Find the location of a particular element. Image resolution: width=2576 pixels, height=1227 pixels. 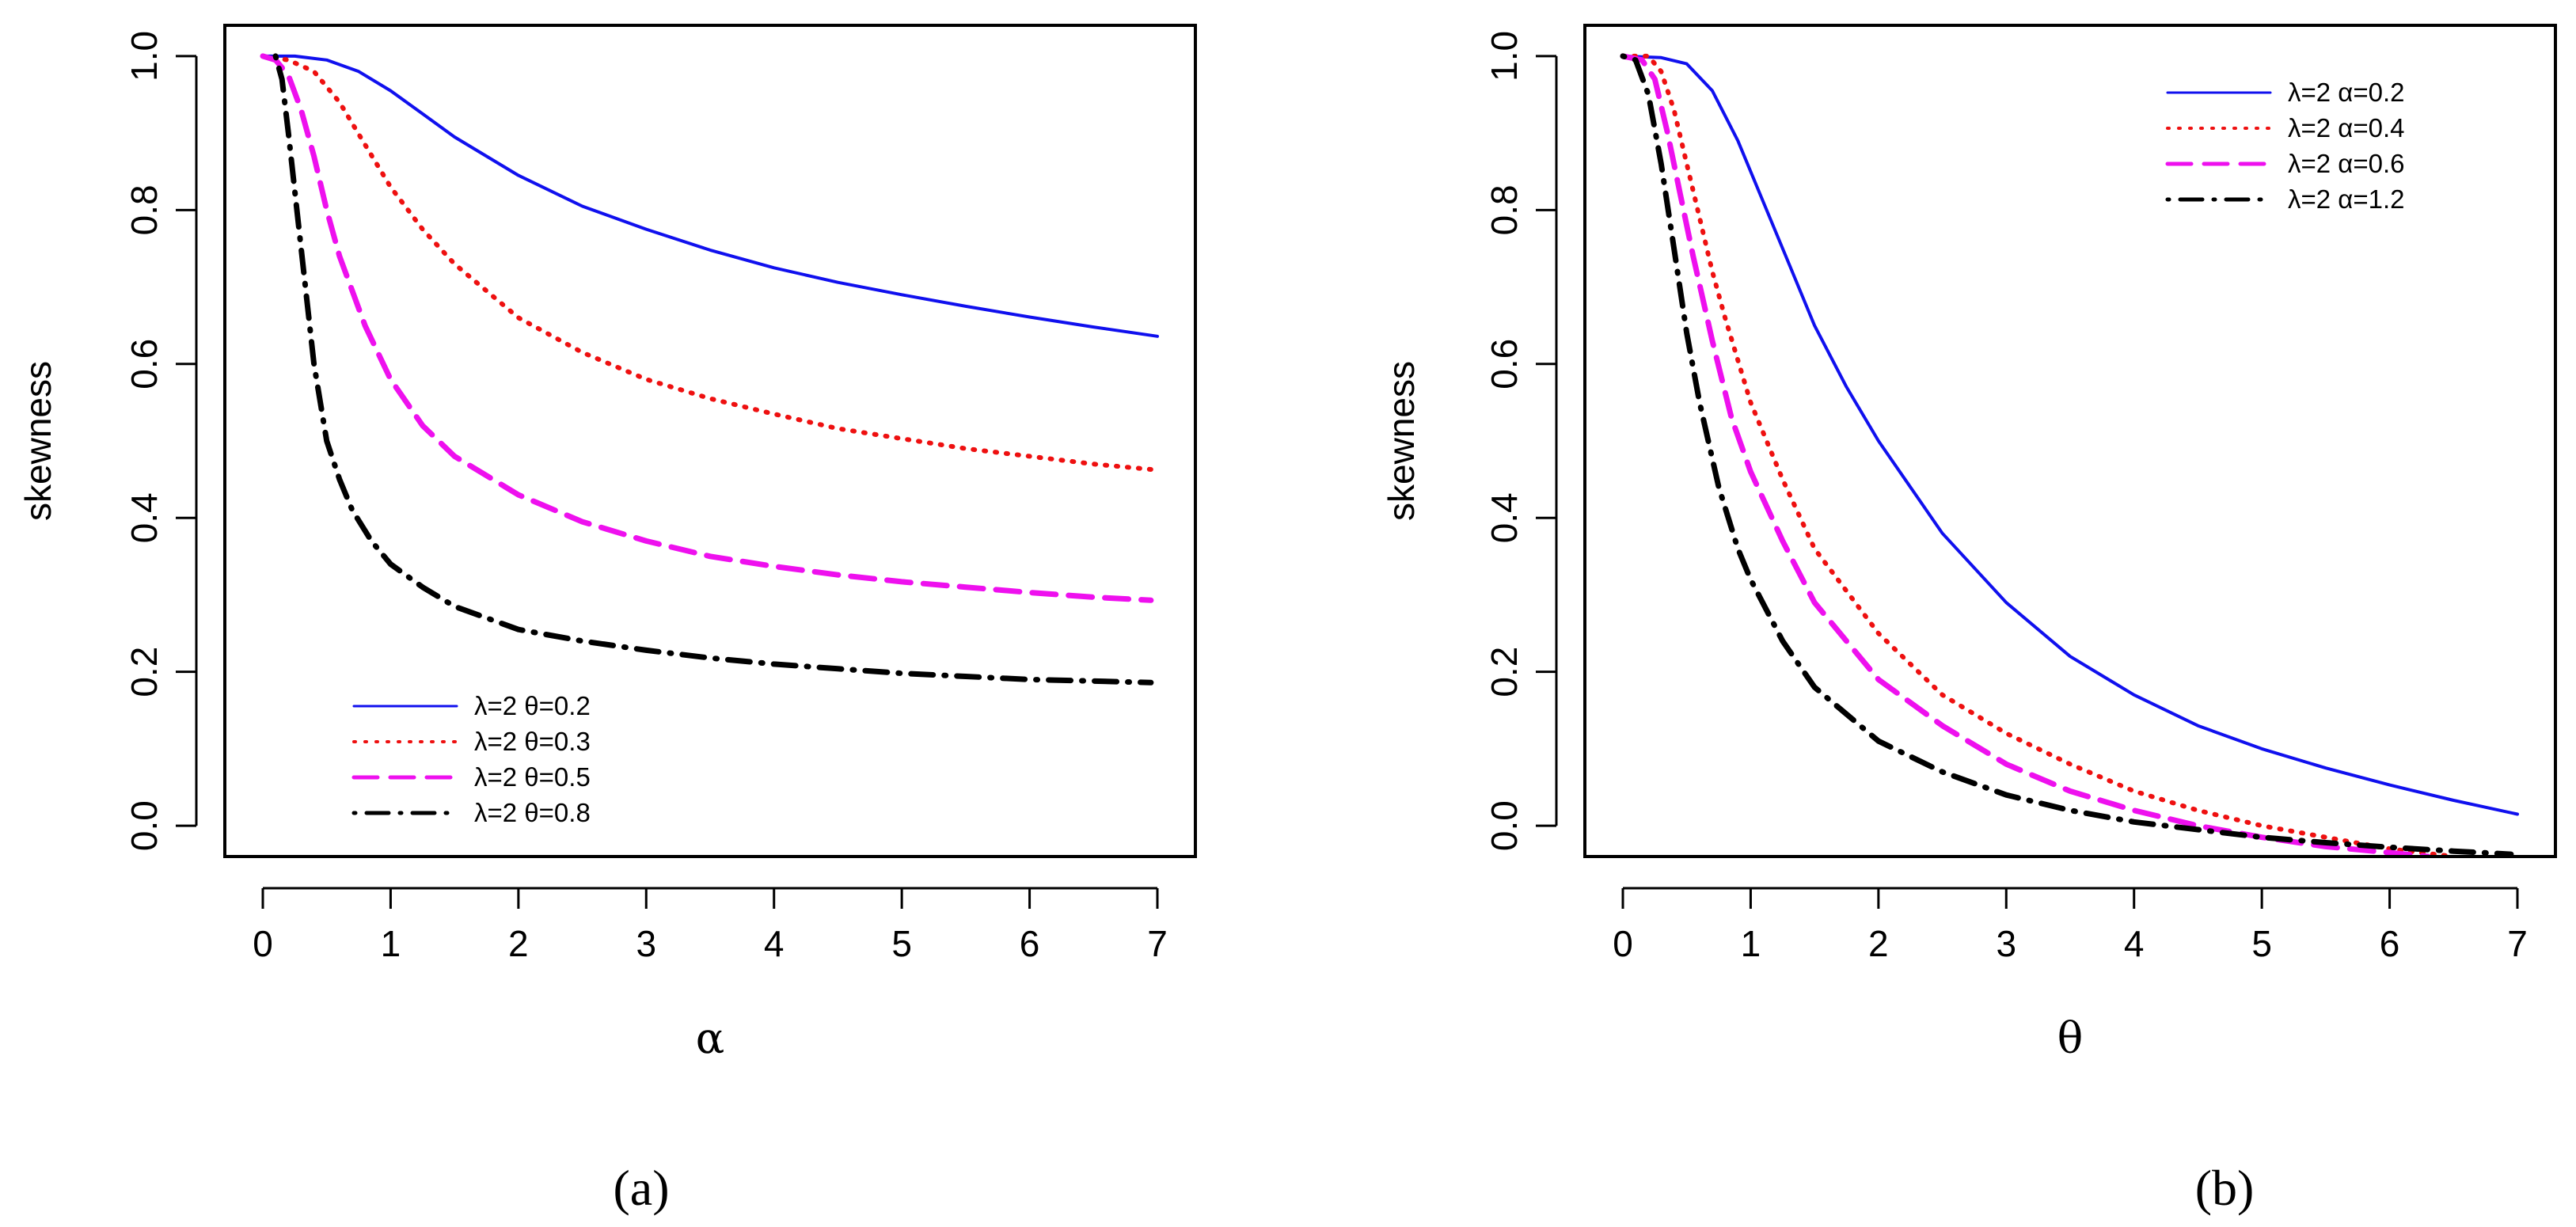

panel-b-y-axis: 0.0 0.2 0.4 0.6 0.8 1.0 is located at coordinates (1521, 441).